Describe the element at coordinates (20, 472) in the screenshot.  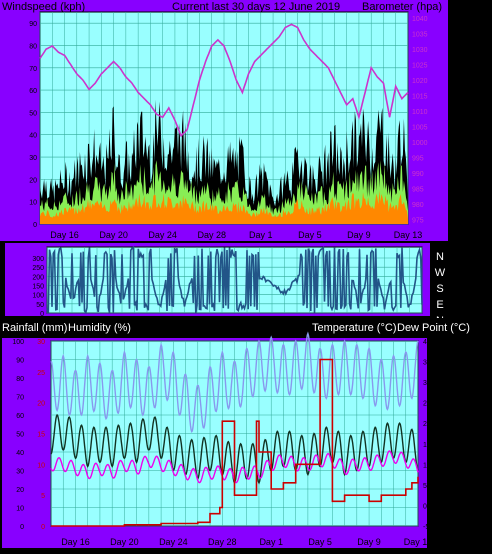
I see `humidity-tick-label: 30` at that location.